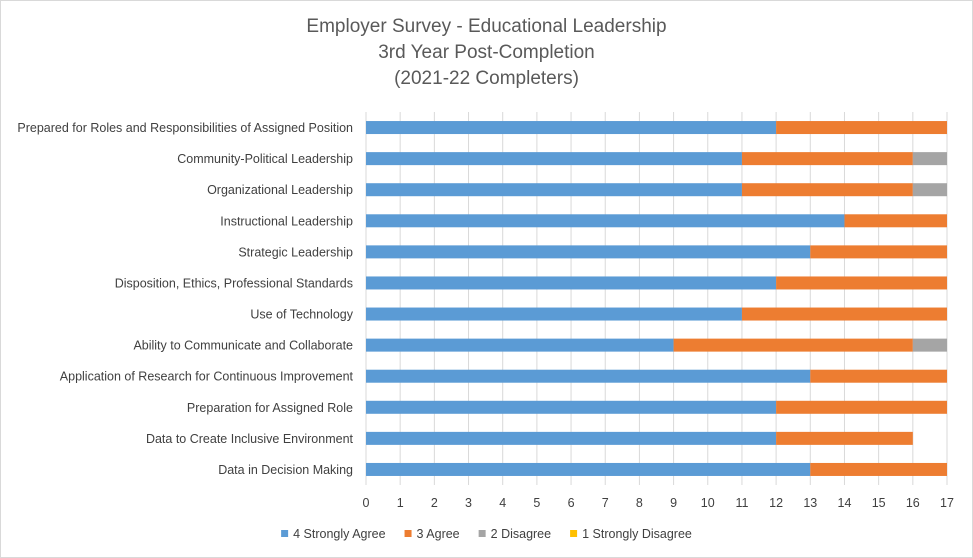 The image size is (973, 558). What do you see at coordinates (301, 315) in the screenshot?
I see `category-label-use-of-technology: Use of Technology` at bounding box center [301, 315].